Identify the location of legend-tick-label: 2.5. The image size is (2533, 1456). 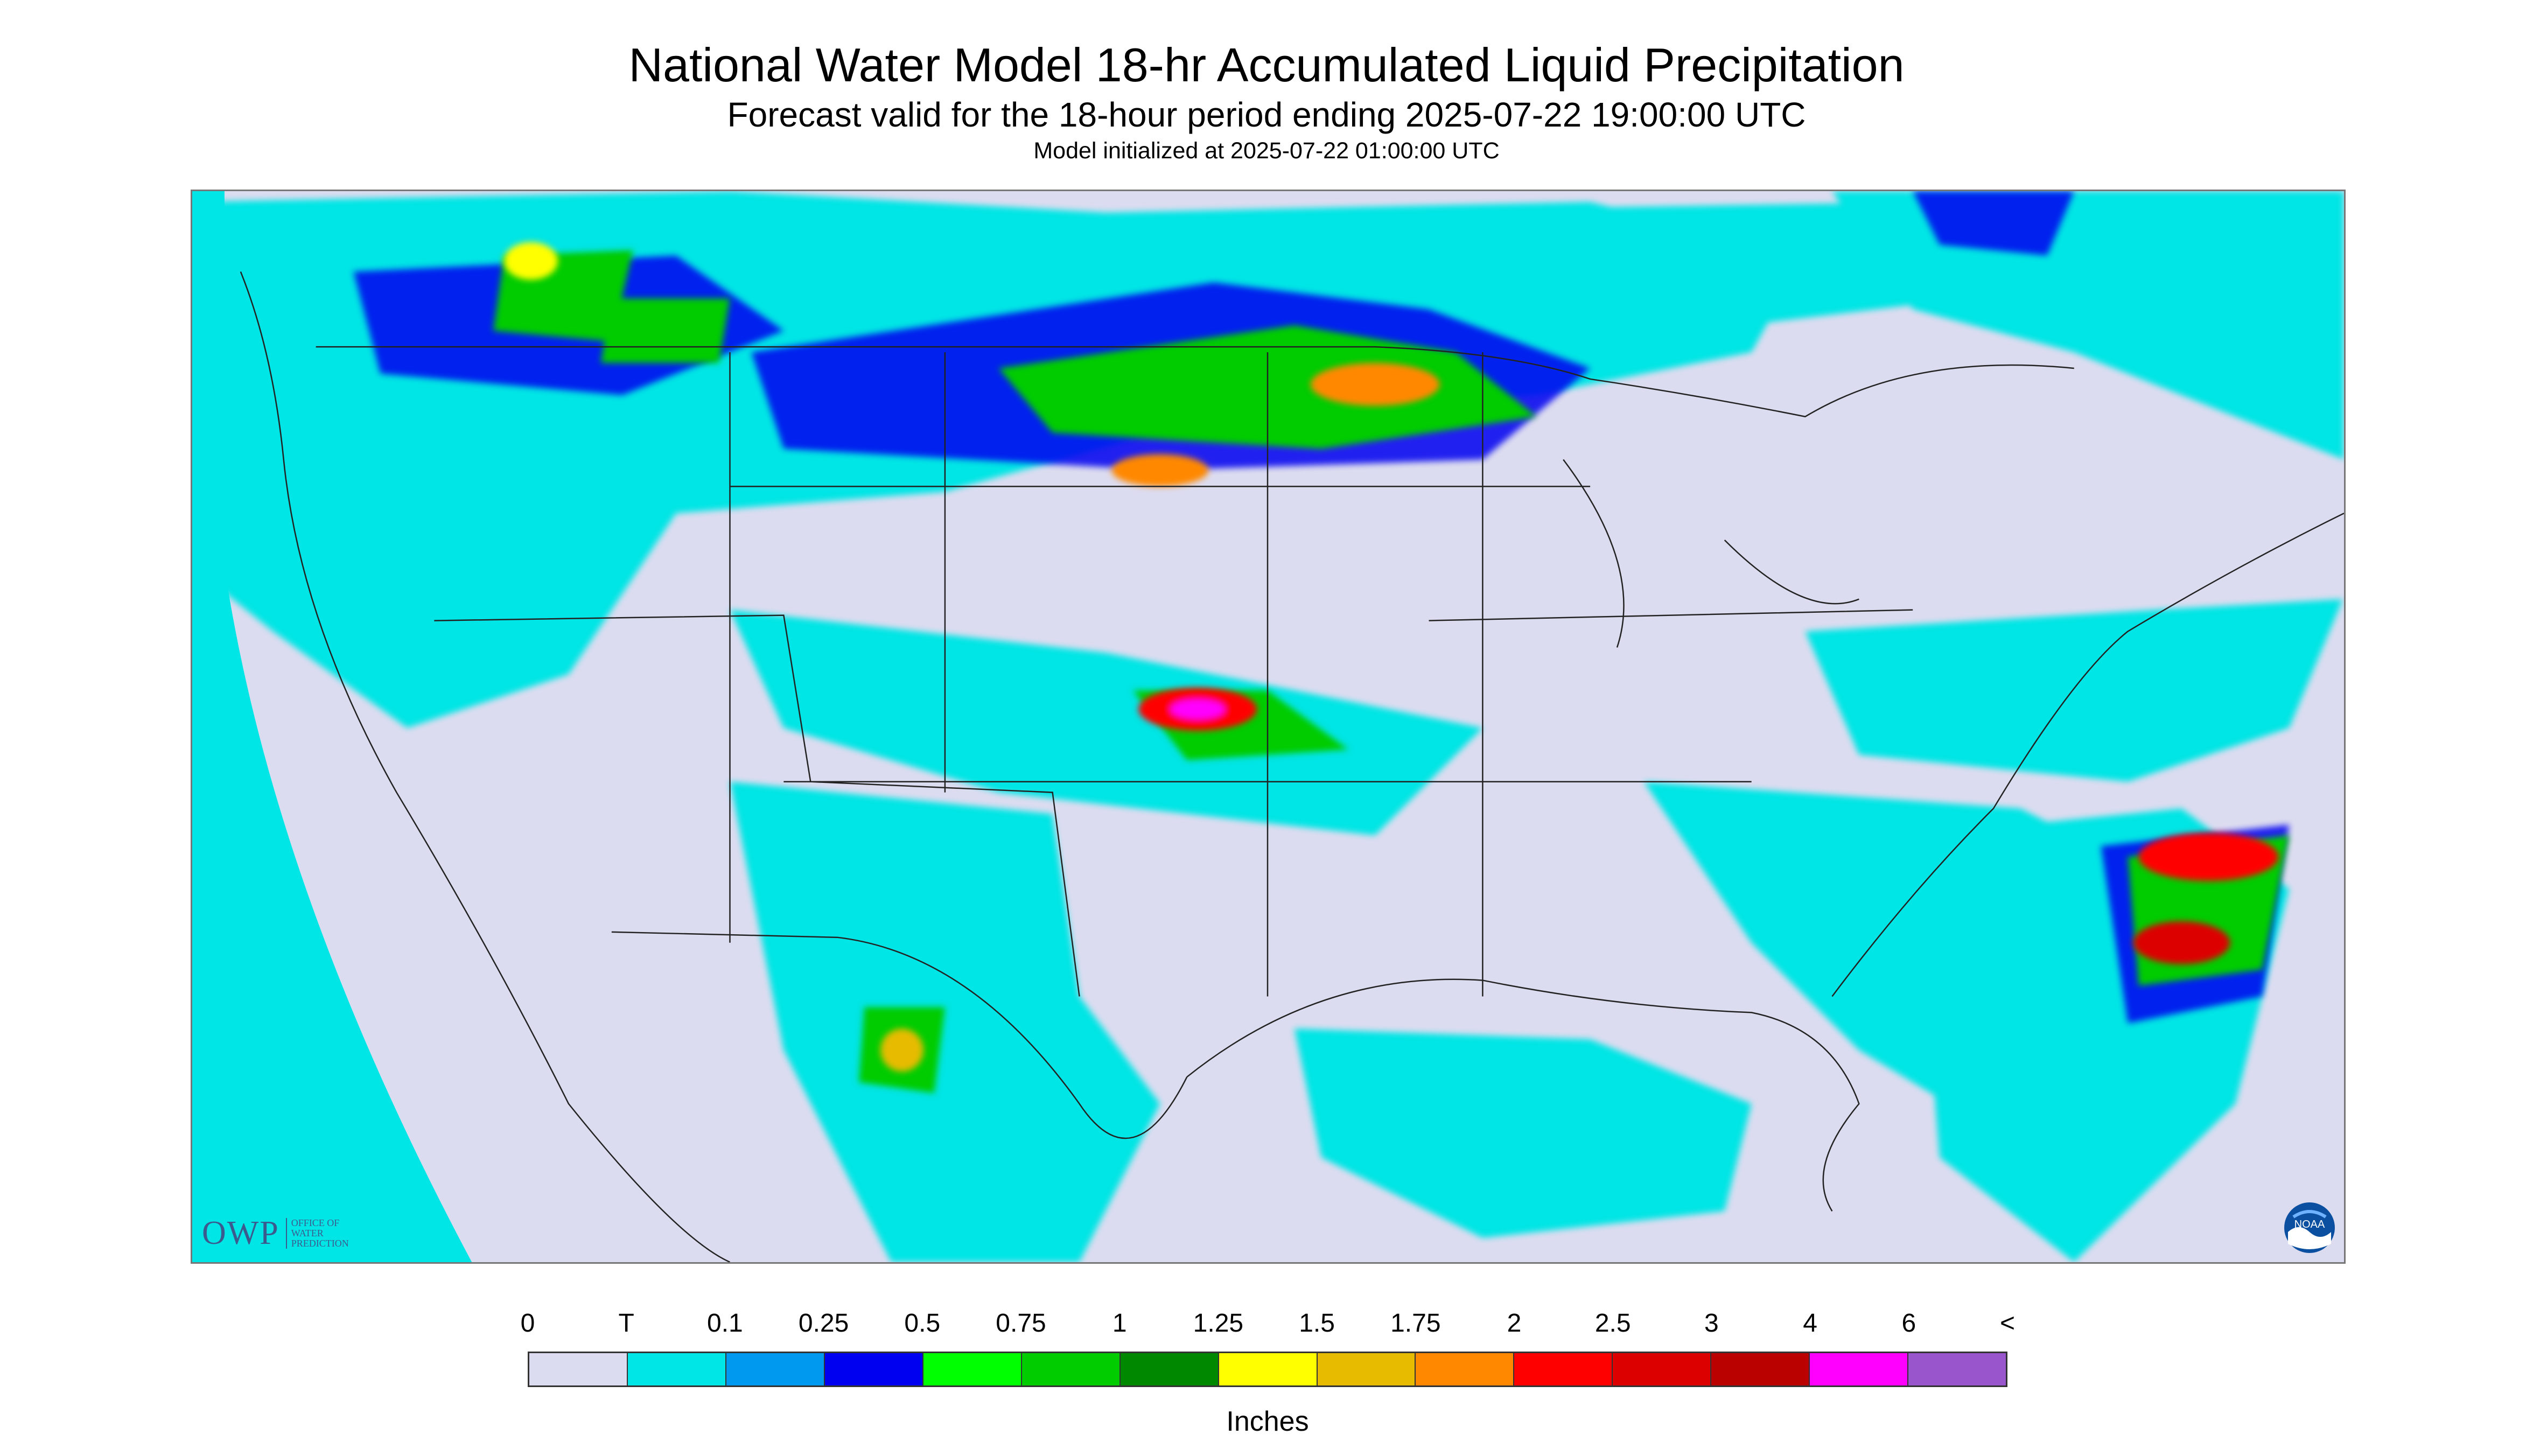
(1612, 1323).